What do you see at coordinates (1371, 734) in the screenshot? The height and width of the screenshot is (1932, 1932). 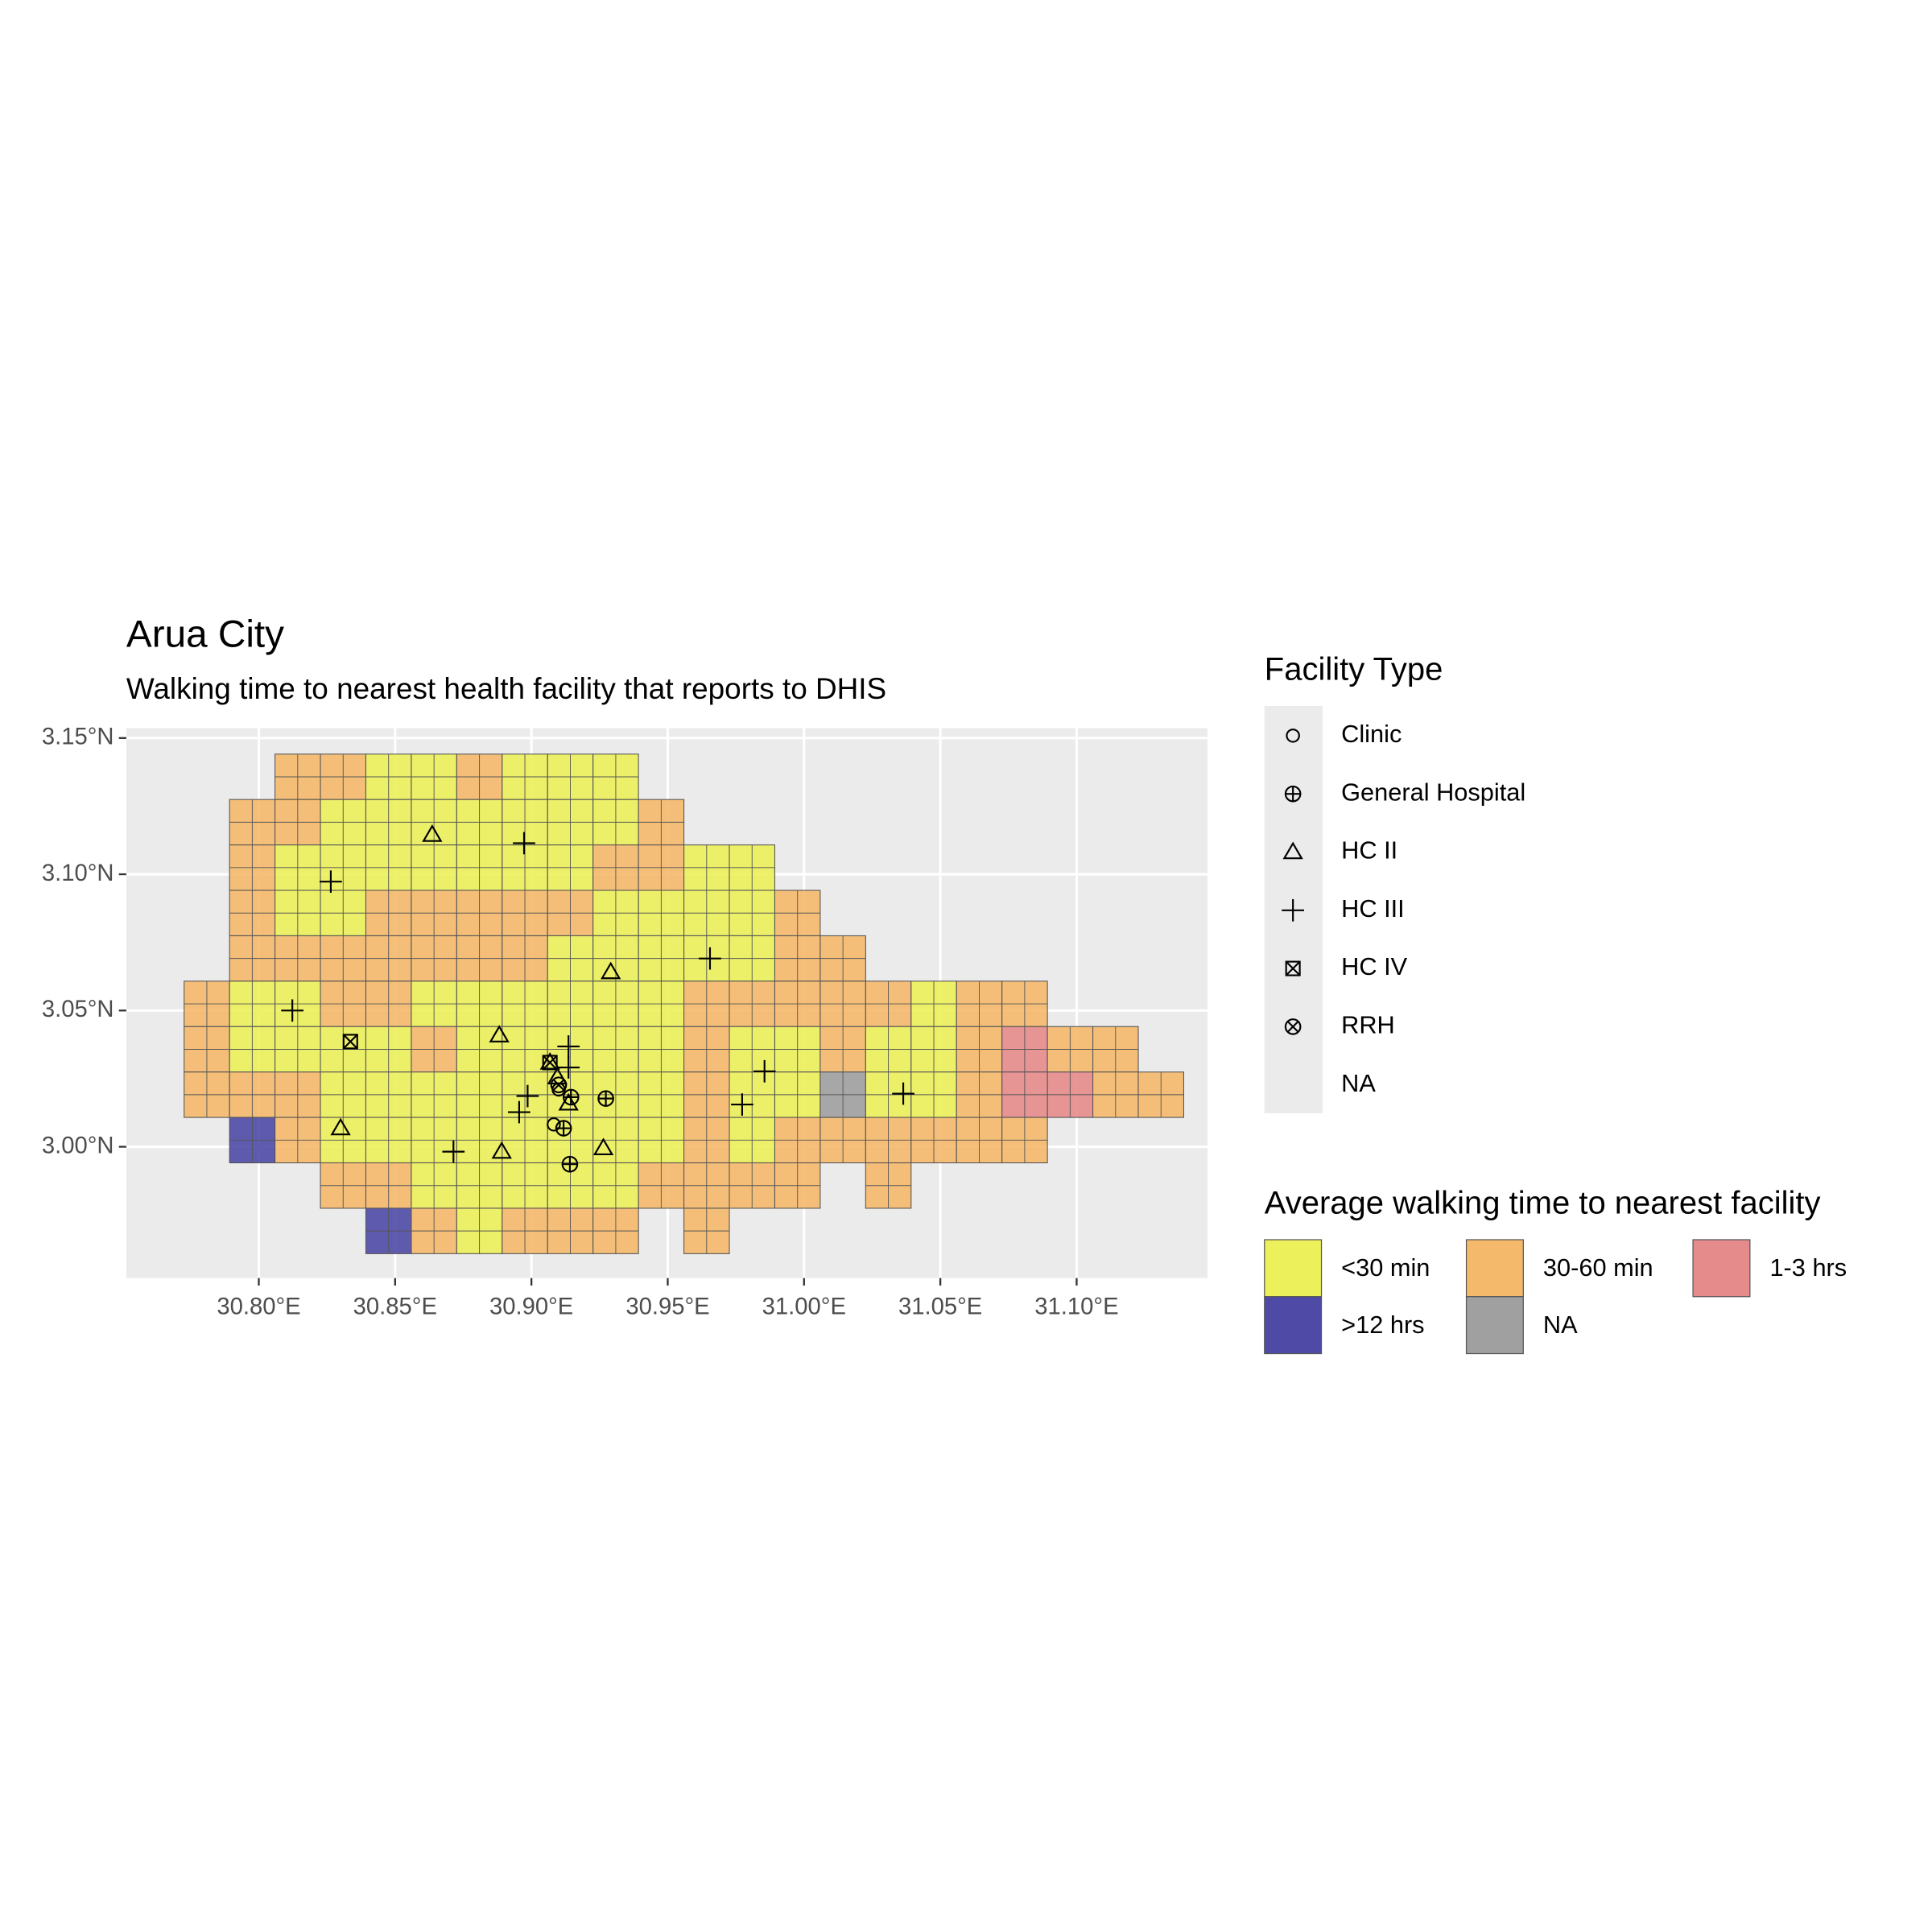 I see `legend-label: Clinic` at bounding box center [1371, 734].